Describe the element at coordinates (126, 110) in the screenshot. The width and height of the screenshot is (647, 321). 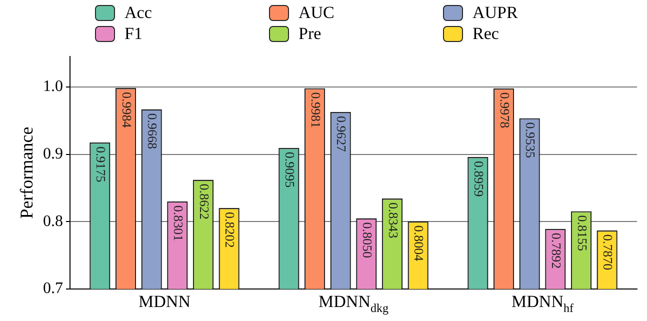
I see `data-label: 0.9984` at that location.